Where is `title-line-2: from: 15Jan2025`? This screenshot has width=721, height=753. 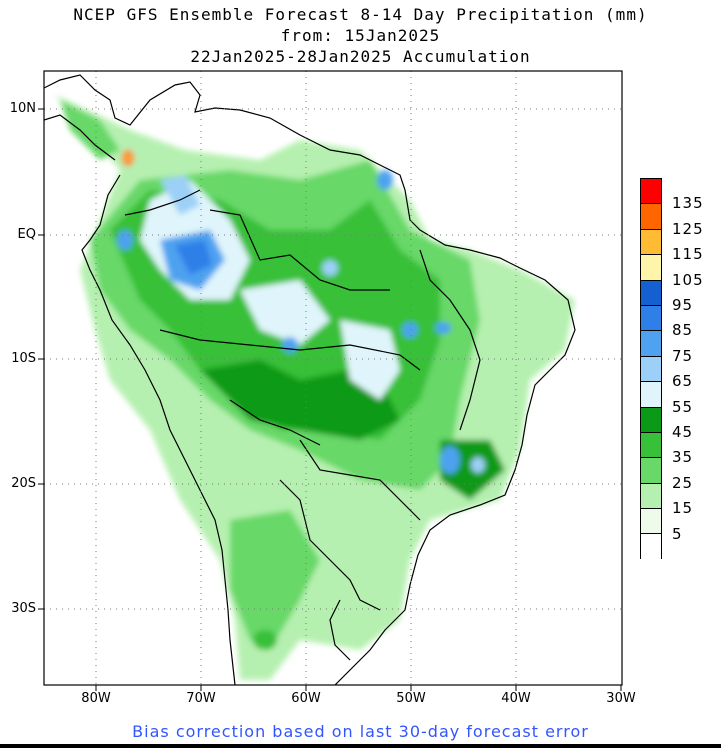 title-line-2: from: 15Jan2025 is located at coordinates (360, 35).